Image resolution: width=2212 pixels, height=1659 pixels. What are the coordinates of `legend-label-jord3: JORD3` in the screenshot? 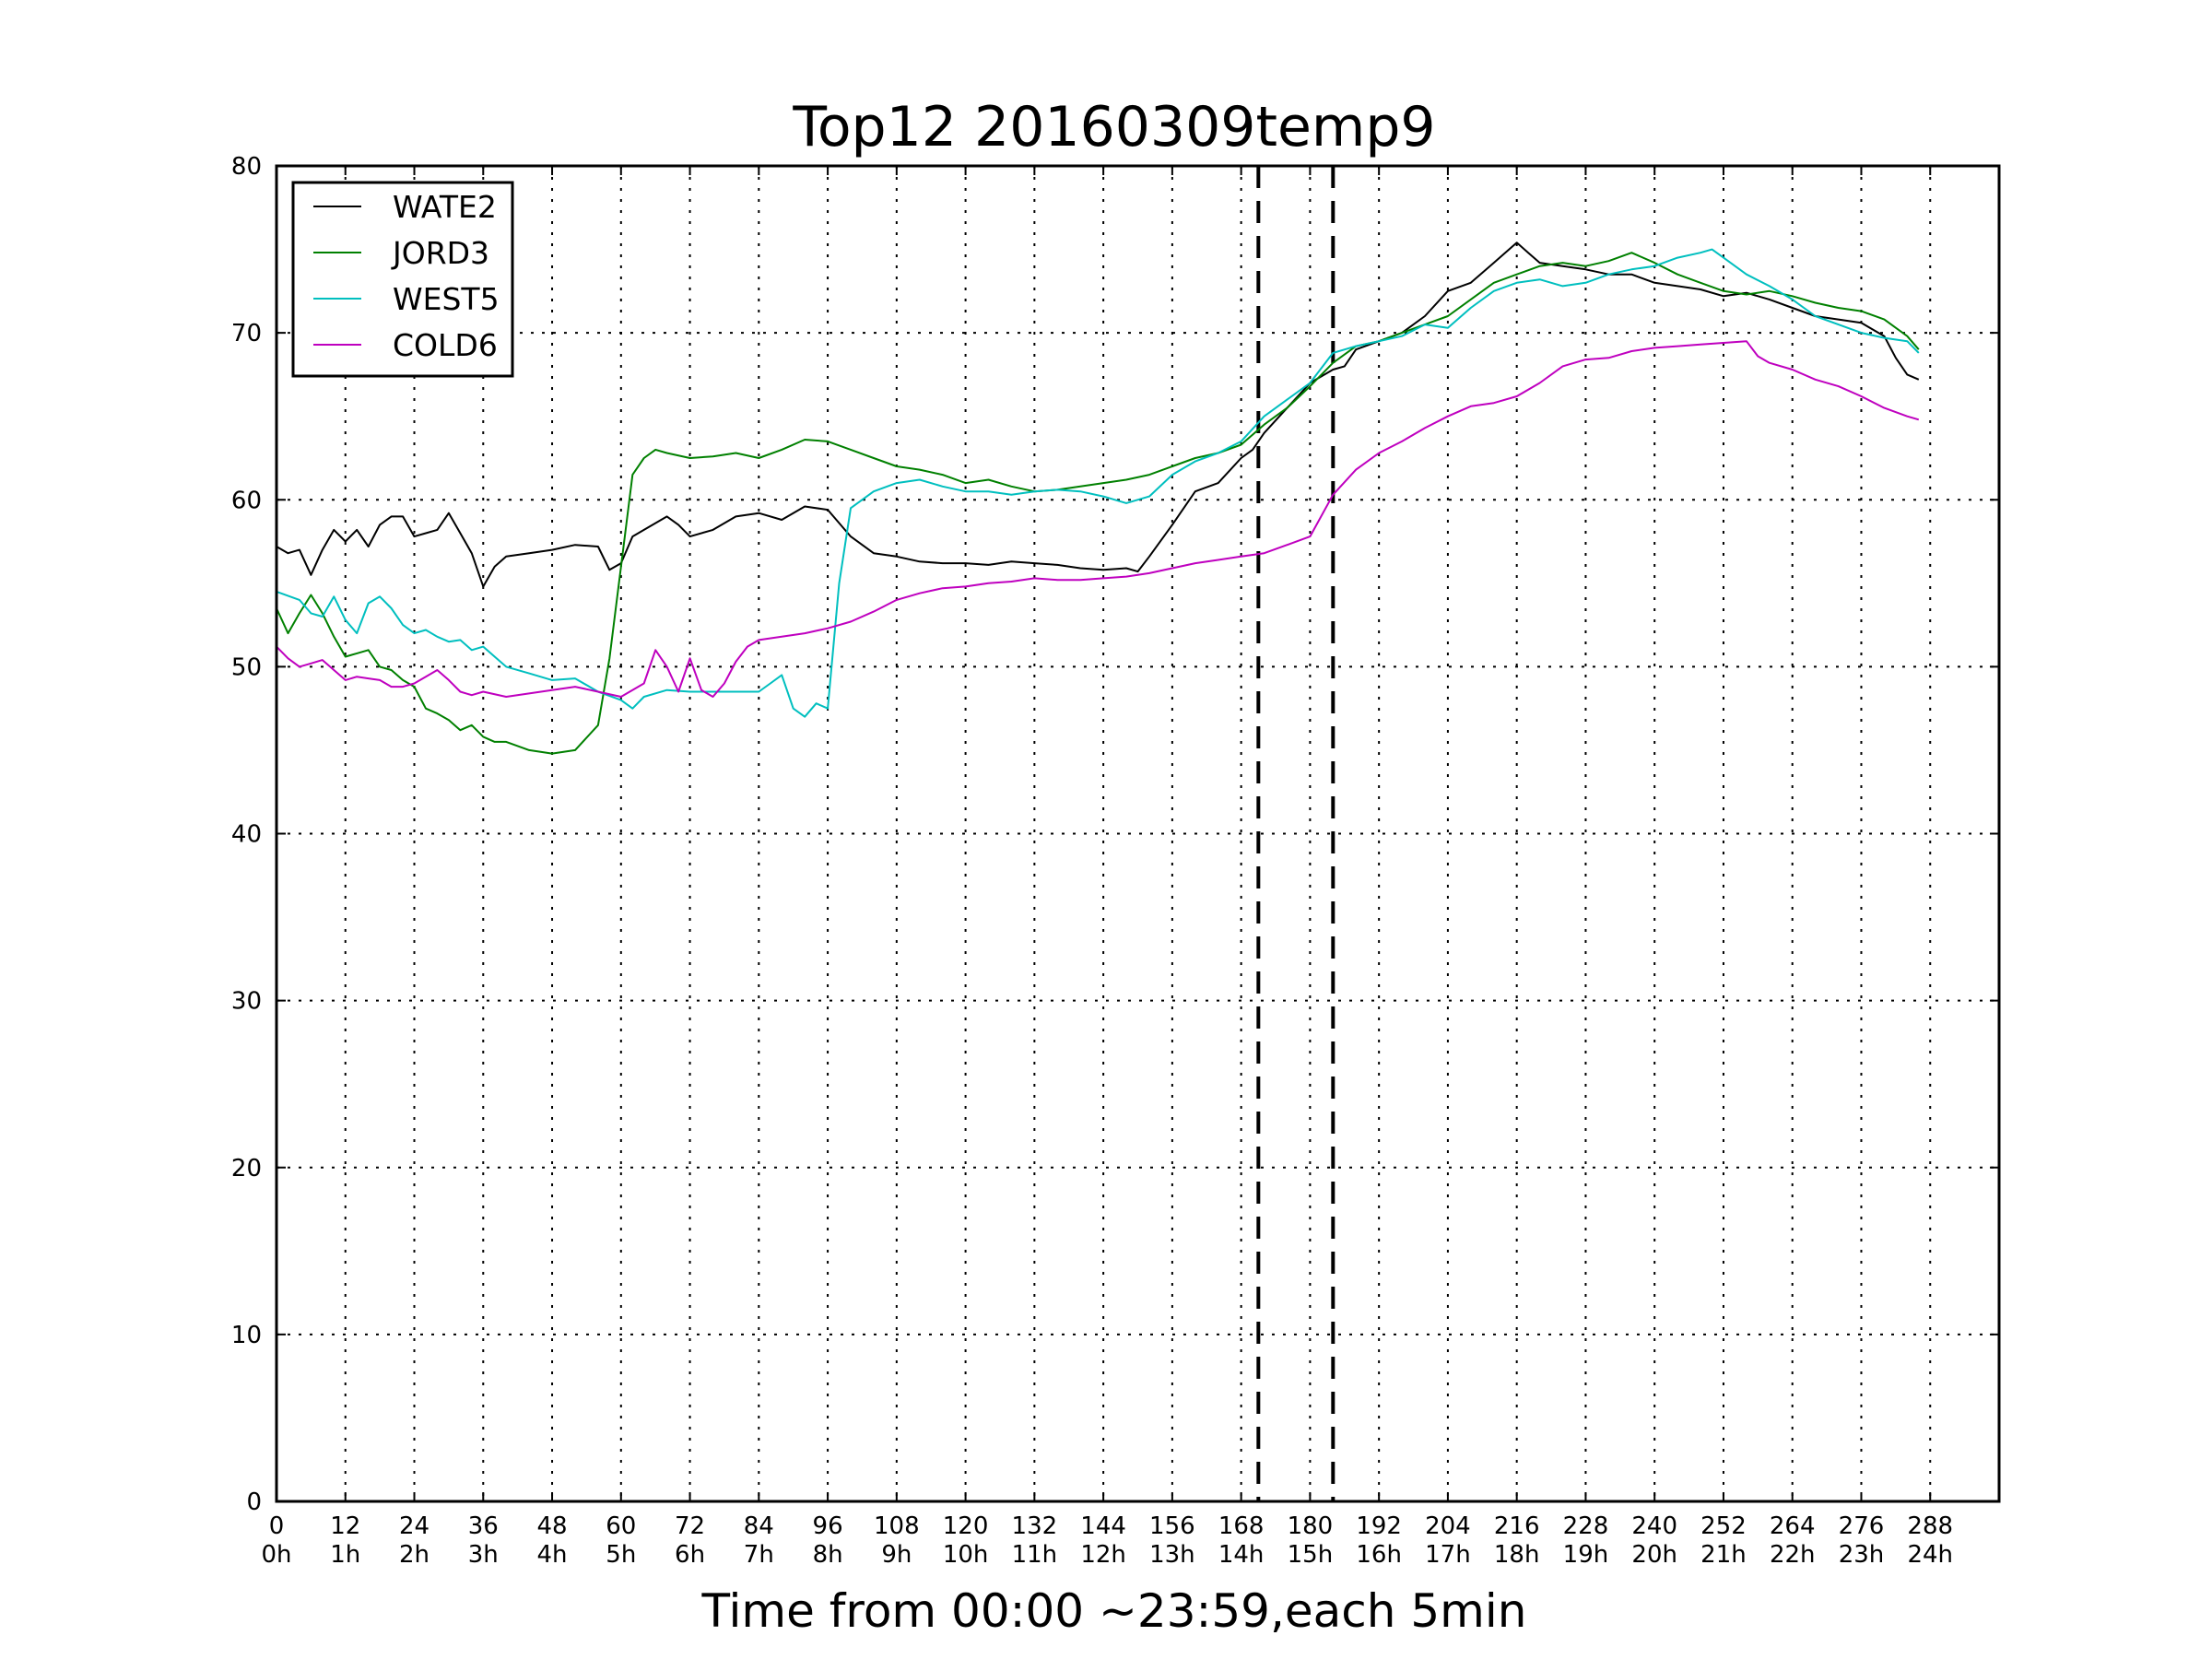 It's located at (440, 253).